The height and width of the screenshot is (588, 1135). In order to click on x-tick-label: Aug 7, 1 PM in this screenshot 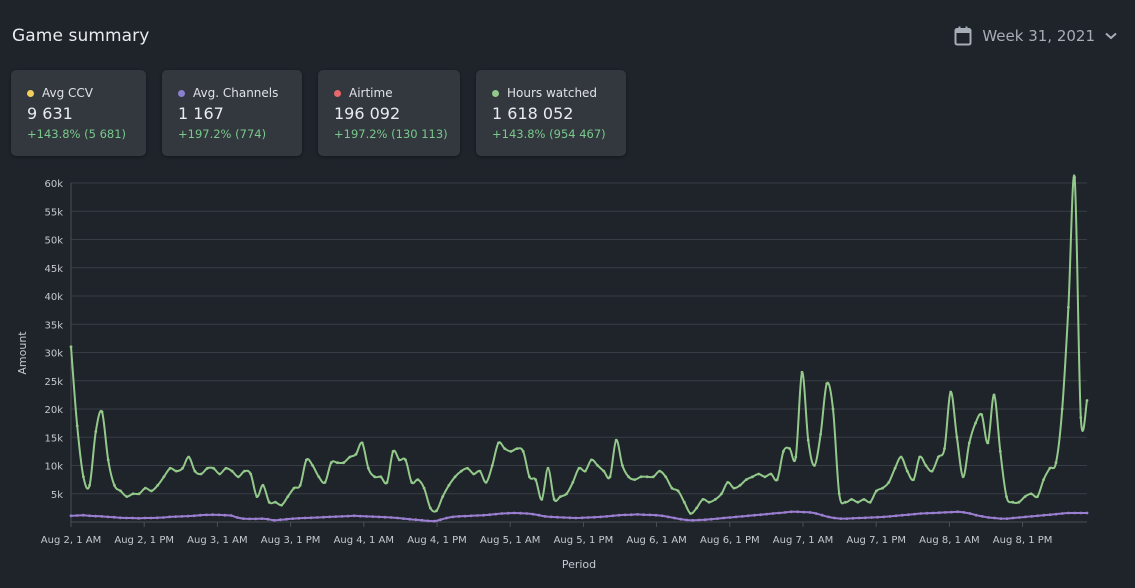, I will do `click(876, 540)`.